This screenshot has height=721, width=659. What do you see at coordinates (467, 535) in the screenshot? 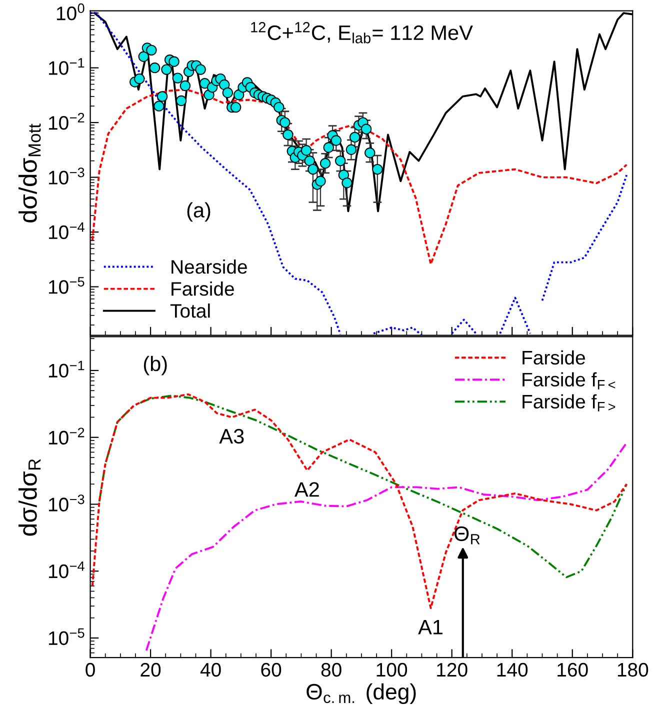
I see `annotation: Θ$_{R}$` at bounding box center [467, 535].